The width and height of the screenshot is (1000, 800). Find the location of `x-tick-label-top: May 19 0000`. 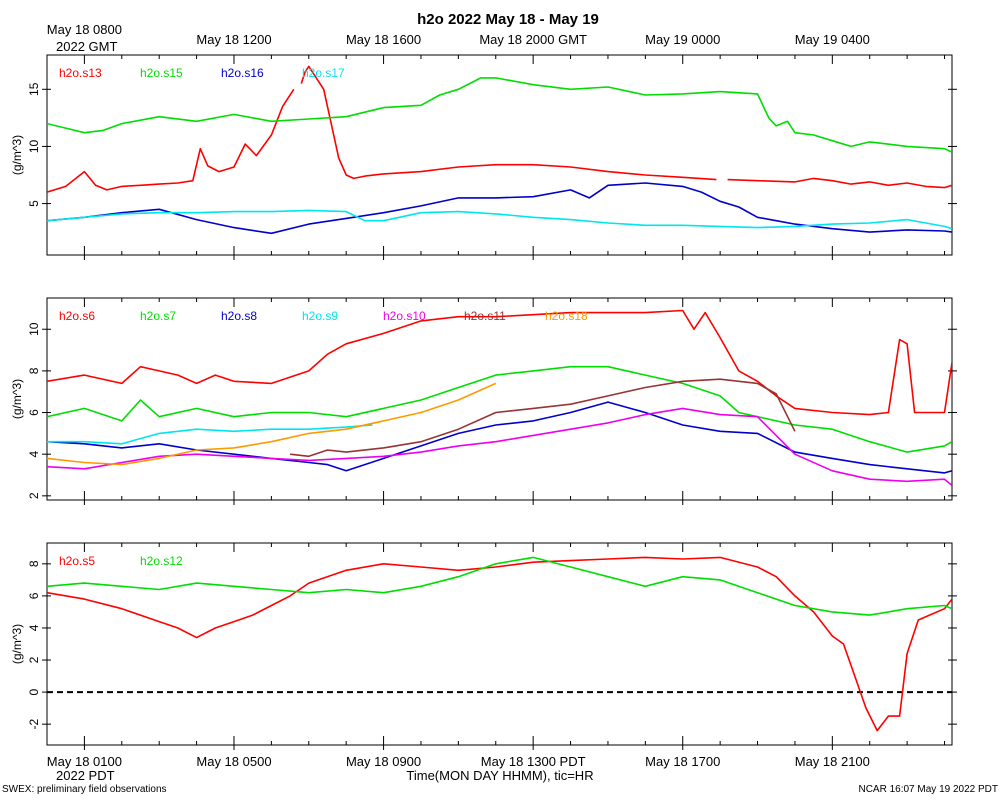

x-tick-label-top: May 19 0000 is located at coordinates (682, 39).